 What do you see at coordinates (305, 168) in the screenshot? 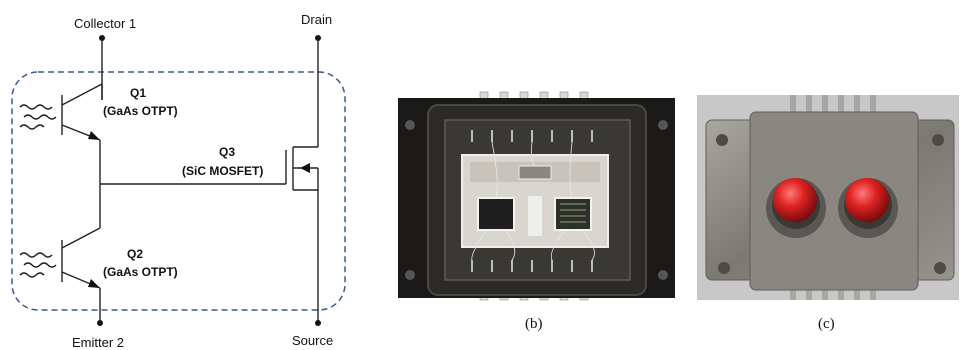
I see `q3-body-arrow` at bounding box center [305, 168].